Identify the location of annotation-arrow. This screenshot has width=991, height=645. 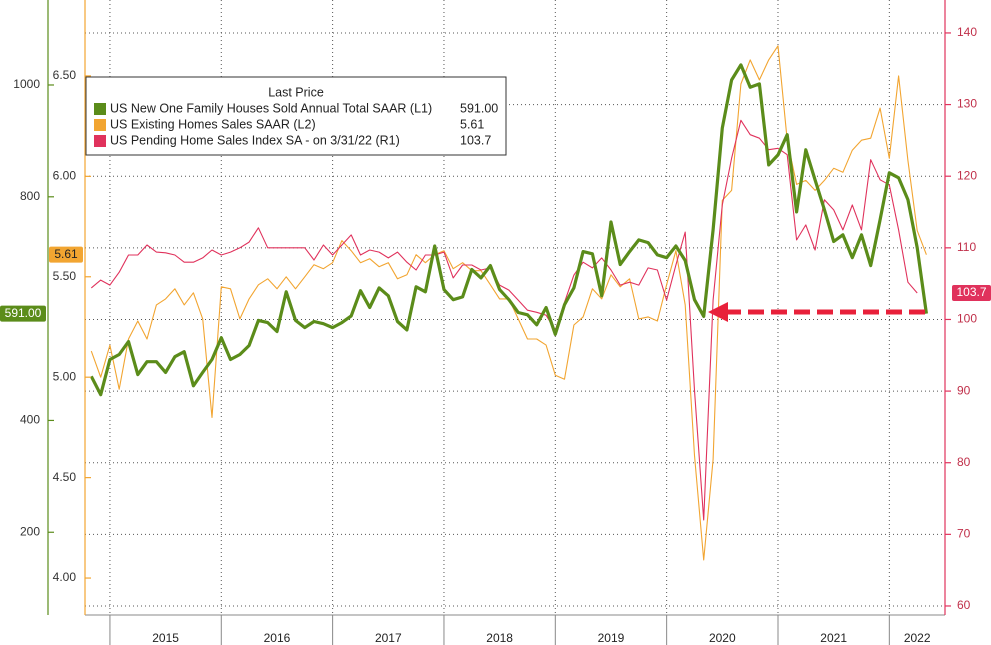
(816, 312).